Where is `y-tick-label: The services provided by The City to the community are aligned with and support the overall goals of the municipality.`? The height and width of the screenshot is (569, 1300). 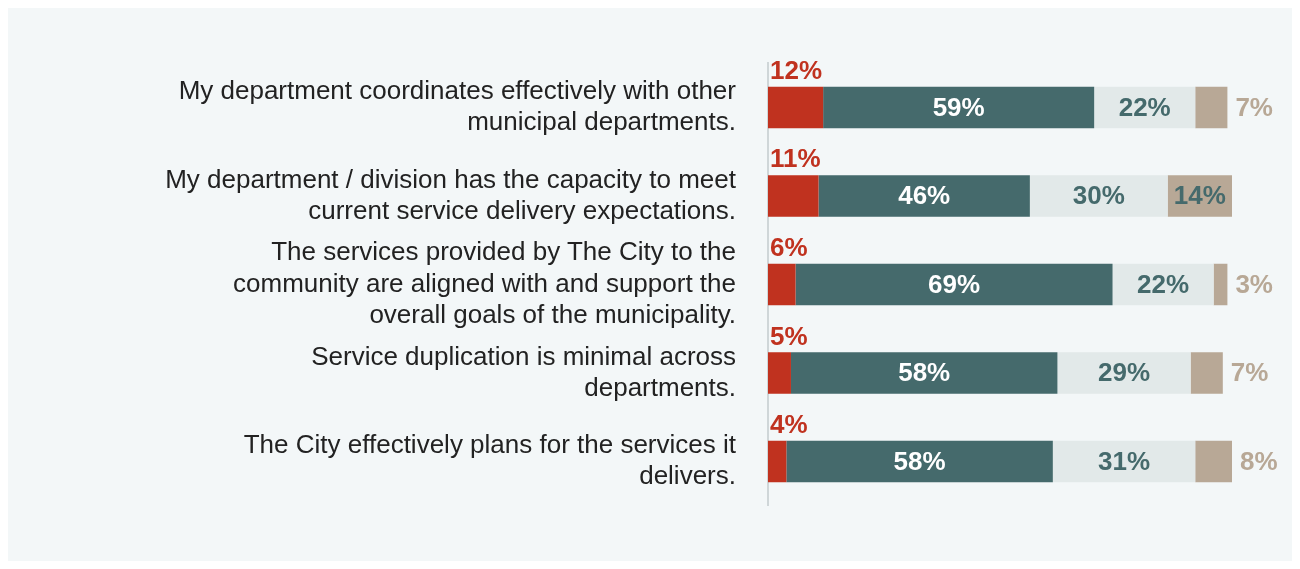
y-tick-label: The services provided by The City to the community are aligned with and support the overall goals of the municipality. is located at coordinates (484, 282).